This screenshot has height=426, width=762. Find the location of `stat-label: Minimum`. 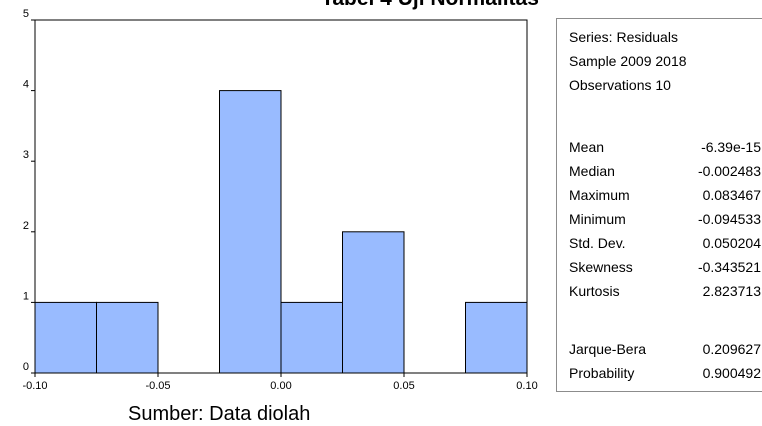

stat-label: Minimum is located at coordinates (597, 219).